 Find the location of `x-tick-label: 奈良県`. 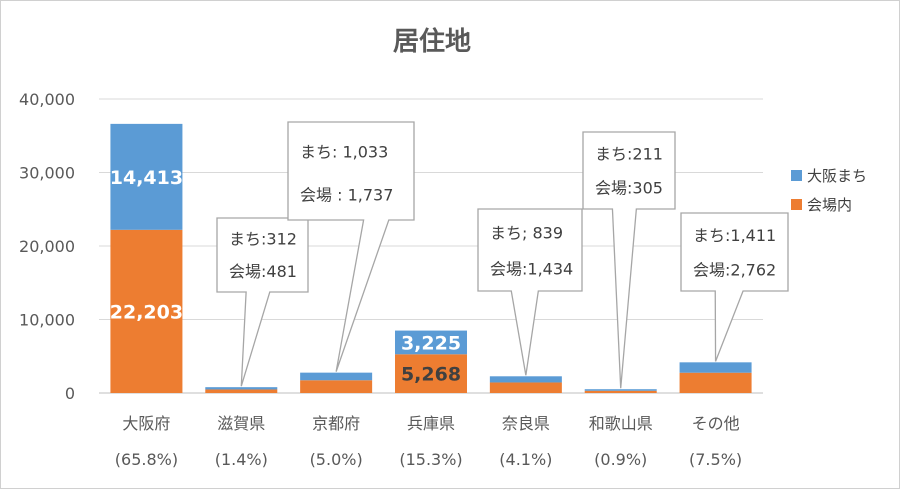

x-tick-label: 奈良県 is located at coordinates (526, 423).